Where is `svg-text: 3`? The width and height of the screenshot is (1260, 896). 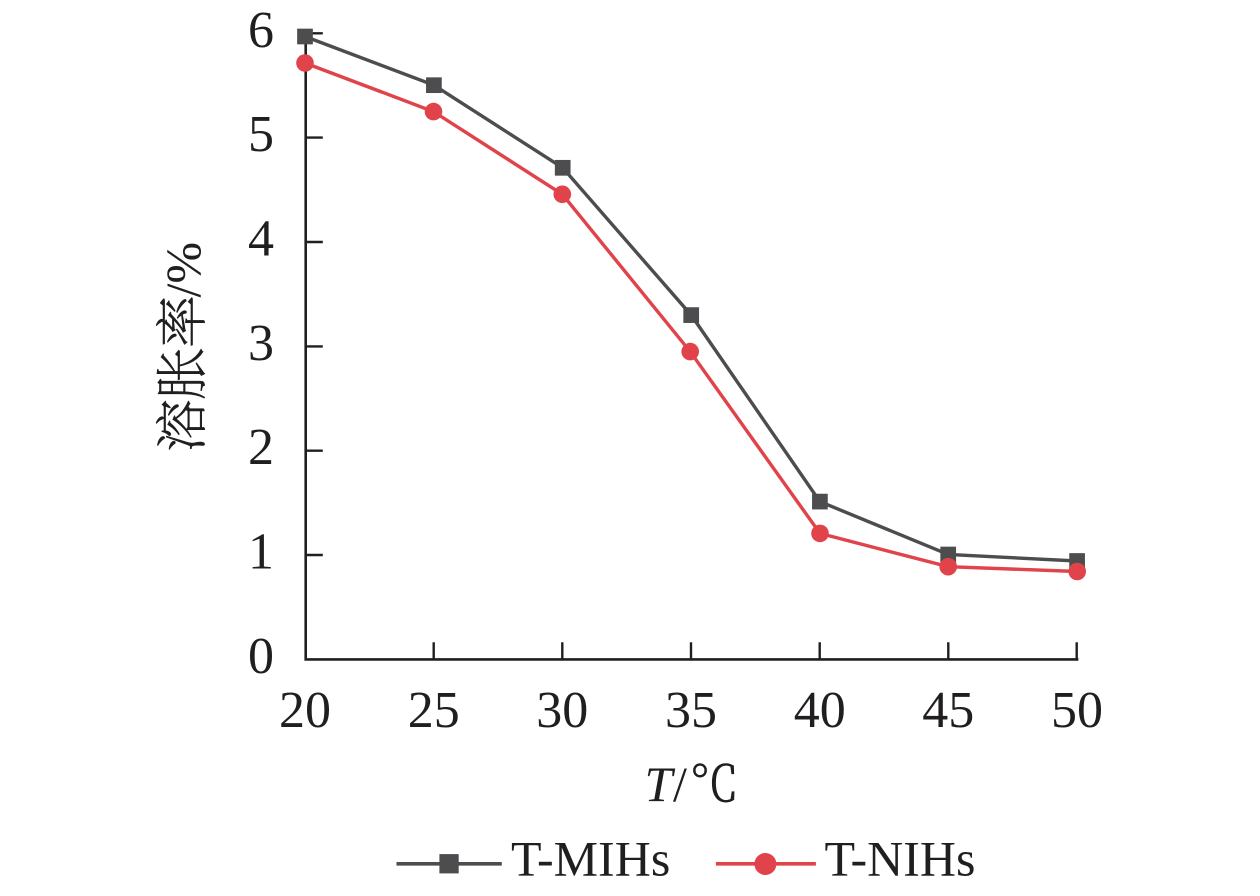
svg-text: 3 is located at coordinates (261, 343).